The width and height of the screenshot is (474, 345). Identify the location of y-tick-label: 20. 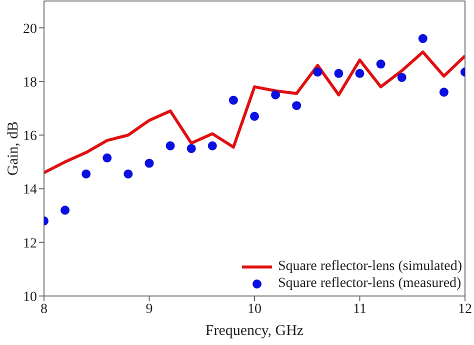
(30, 29).